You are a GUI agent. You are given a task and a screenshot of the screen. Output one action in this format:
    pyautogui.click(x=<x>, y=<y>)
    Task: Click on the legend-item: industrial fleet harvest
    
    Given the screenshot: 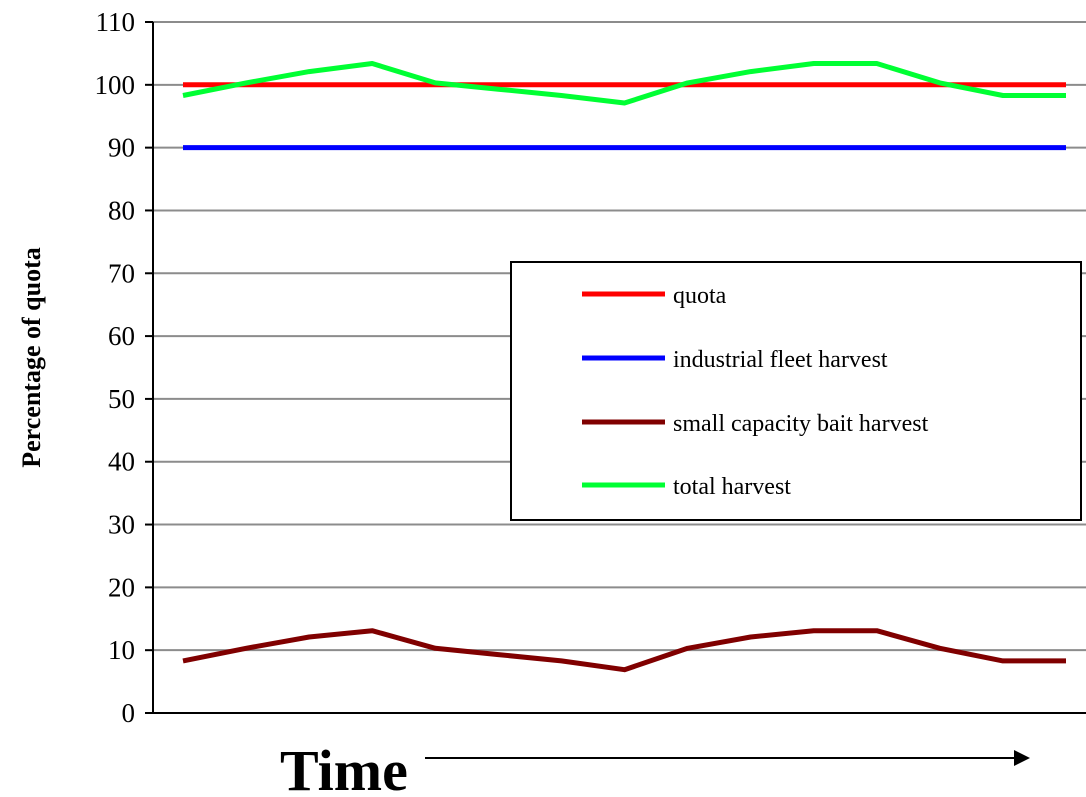 What is the action you would take?
    pyautogui.click(x=735, y=360)
    